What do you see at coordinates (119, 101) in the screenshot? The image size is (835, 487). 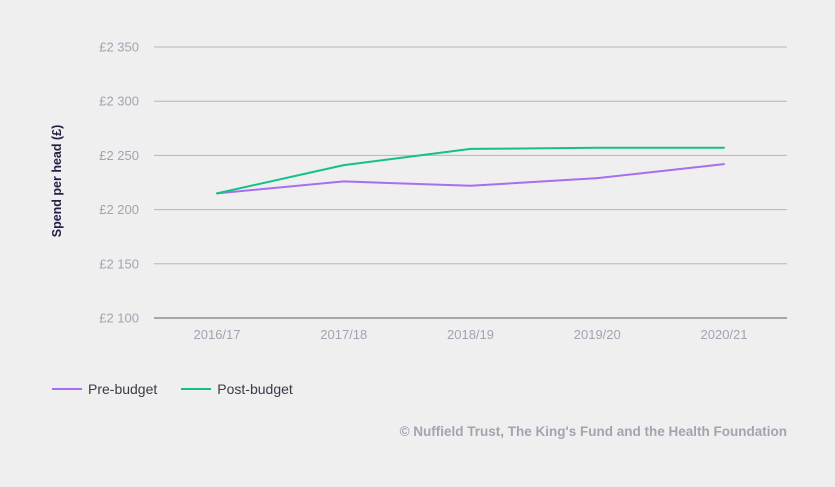 I see `y-tick-label: £2 300` at bounding box center [119, 101].